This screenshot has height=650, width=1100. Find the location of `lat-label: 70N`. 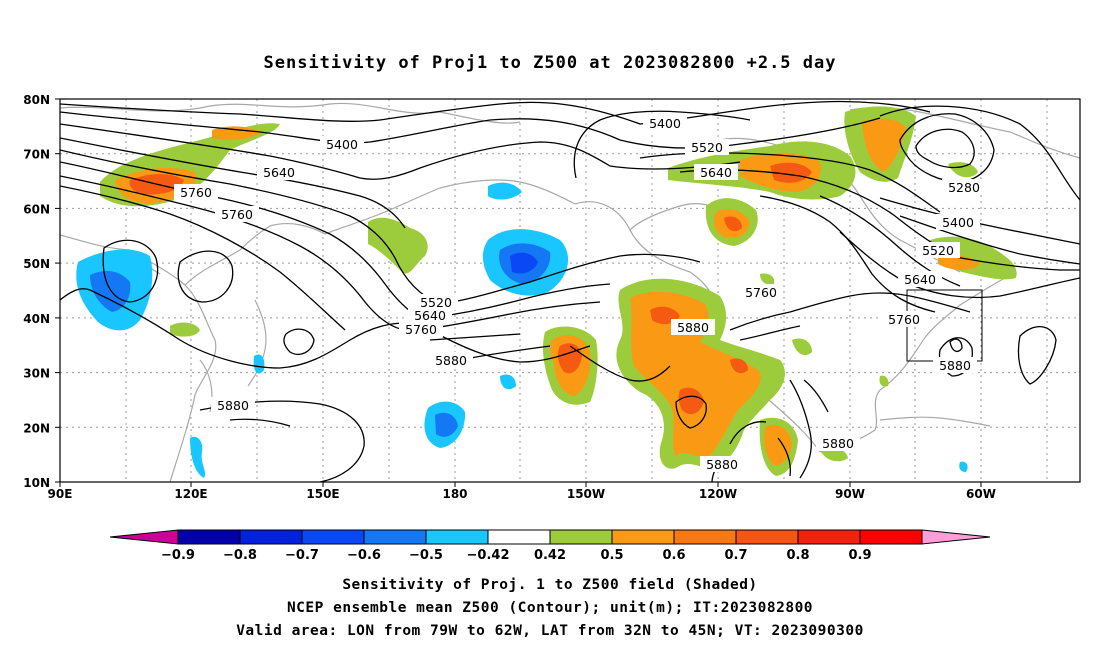

lat-label: 70N is located at coordinates (36, 155).